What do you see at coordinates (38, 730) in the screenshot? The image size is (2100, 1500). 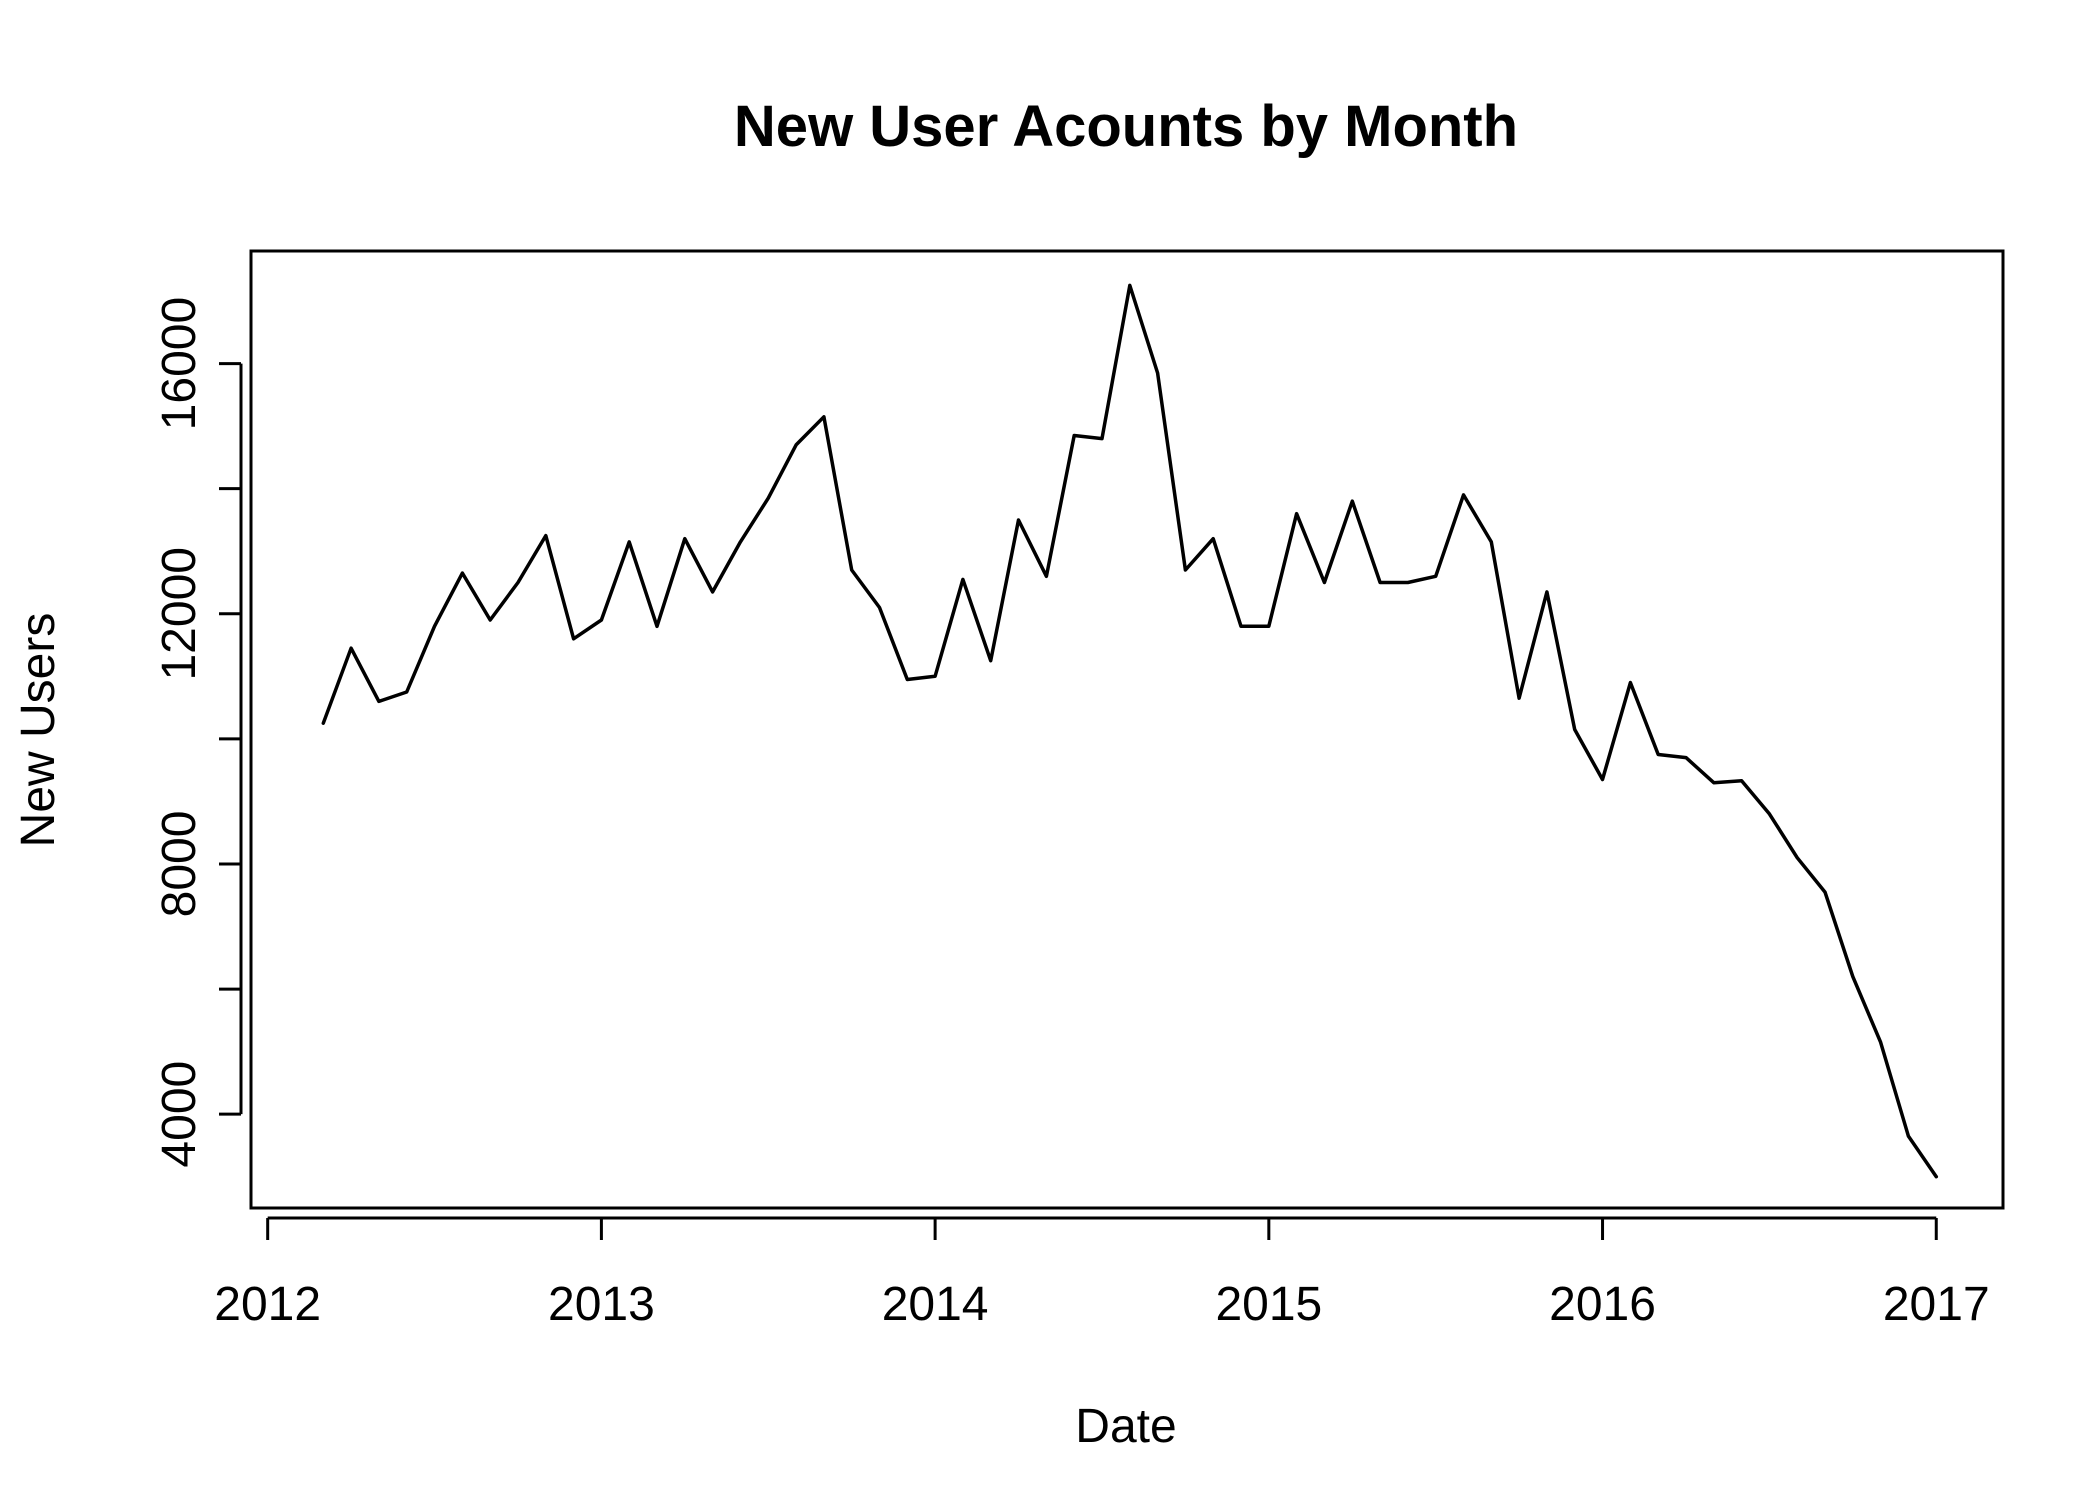 I see `y-axis-label: New Users` at bounding box center [38, 730].